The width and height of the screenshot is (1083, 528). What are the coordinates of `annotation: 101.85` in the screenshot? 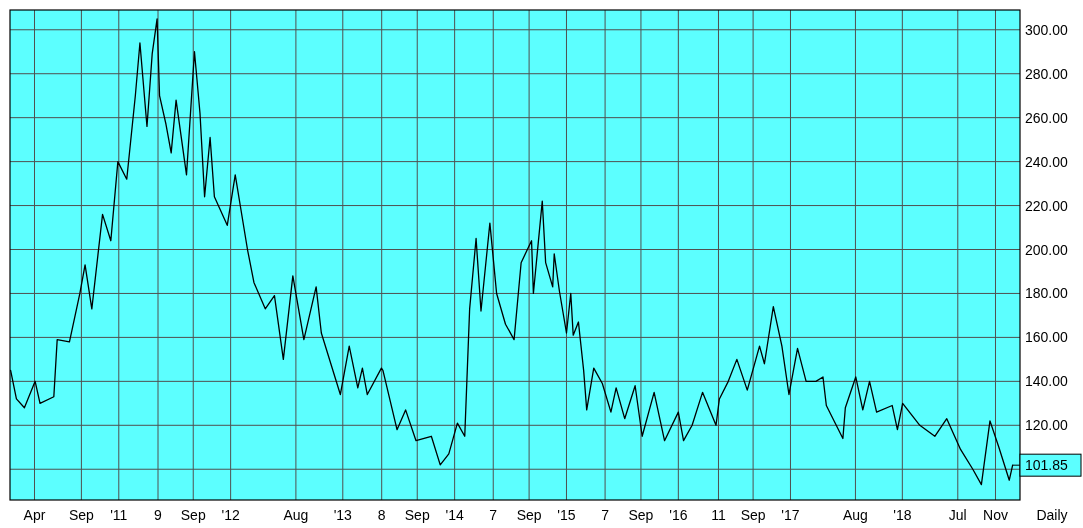 It's located at (1047, 465).